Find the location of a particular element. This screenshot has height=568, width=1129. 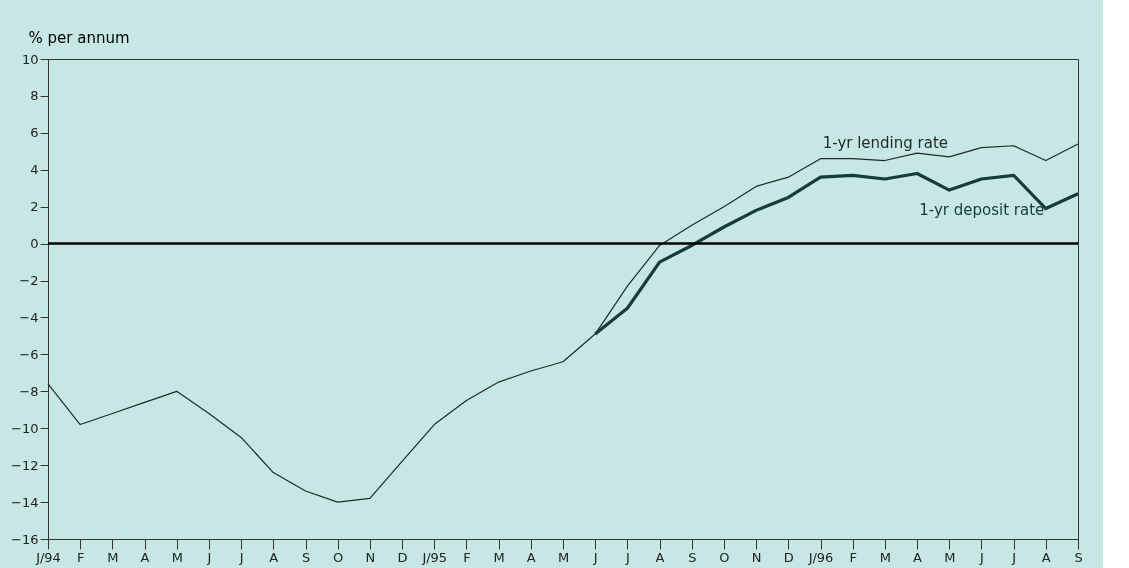

y-tick-label: −10 is located at coordinates (25, 428).